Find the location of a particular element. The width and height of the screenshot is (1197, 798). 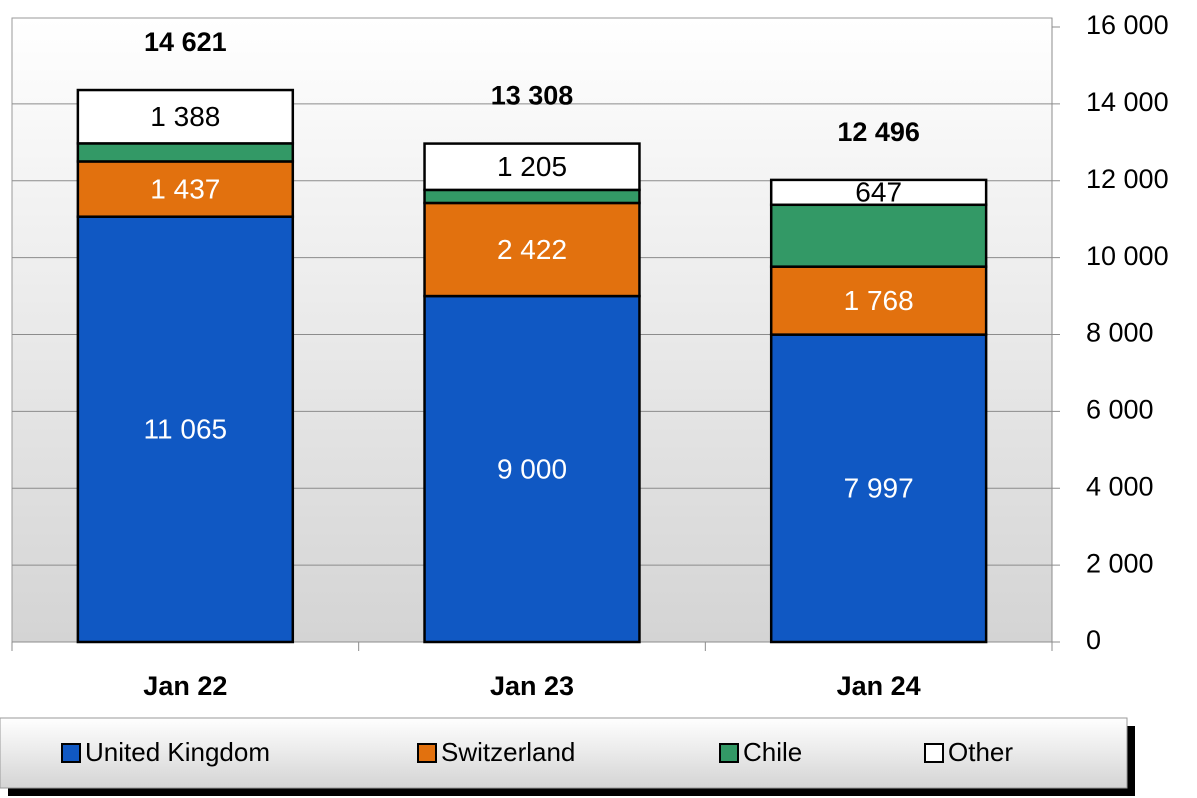

y-tick-label: 2 000 is located at coordinates (1120, 563).